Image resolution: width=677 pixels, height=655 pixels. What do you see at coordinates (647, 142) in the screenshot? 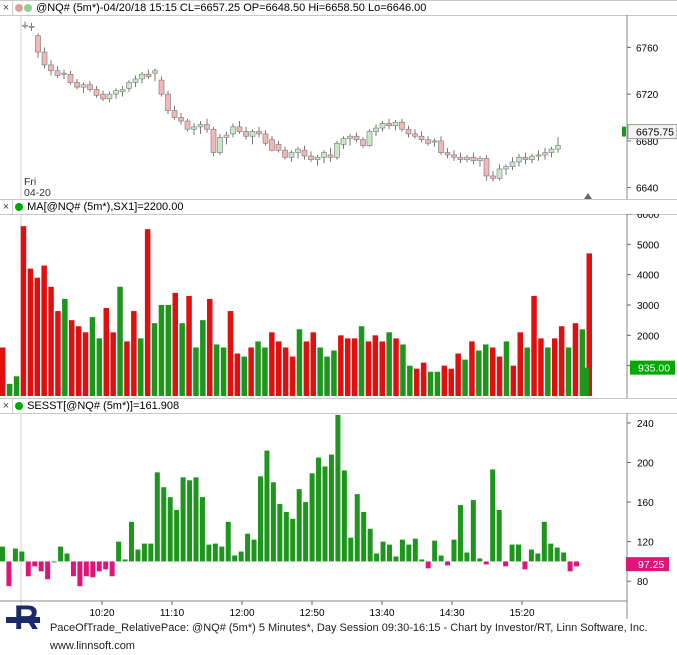
I see `y-tick-label: 6680` at bounding box center [647, 142].